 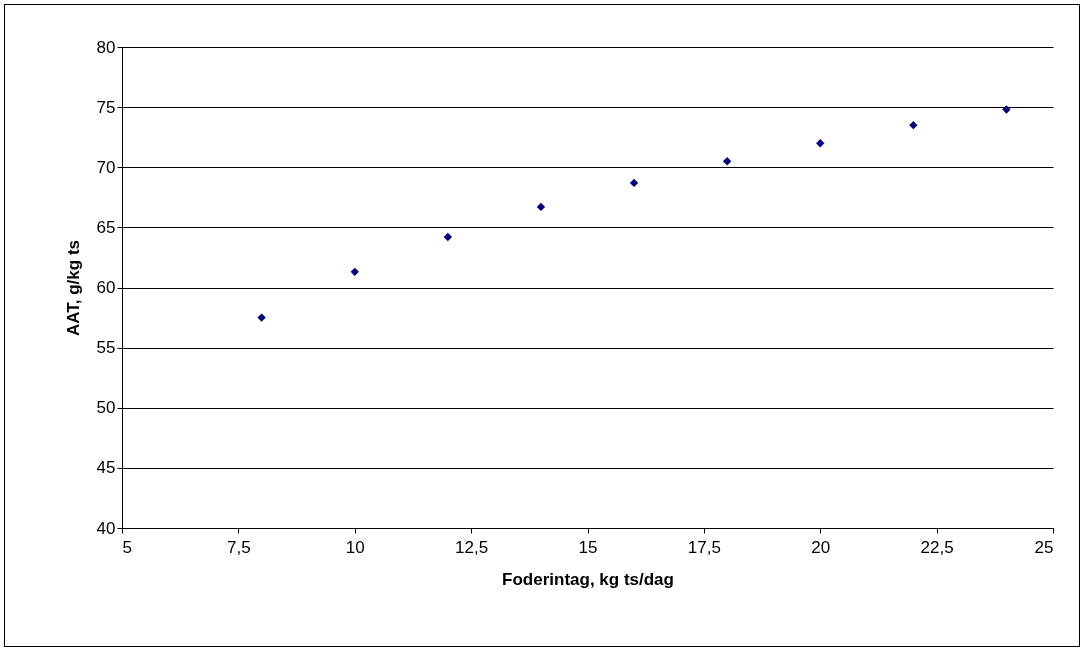 What do you see at coordinates (106, 528) in the screenshot?
I see `y-tick-label: 40` at bounding box center [106, 528].